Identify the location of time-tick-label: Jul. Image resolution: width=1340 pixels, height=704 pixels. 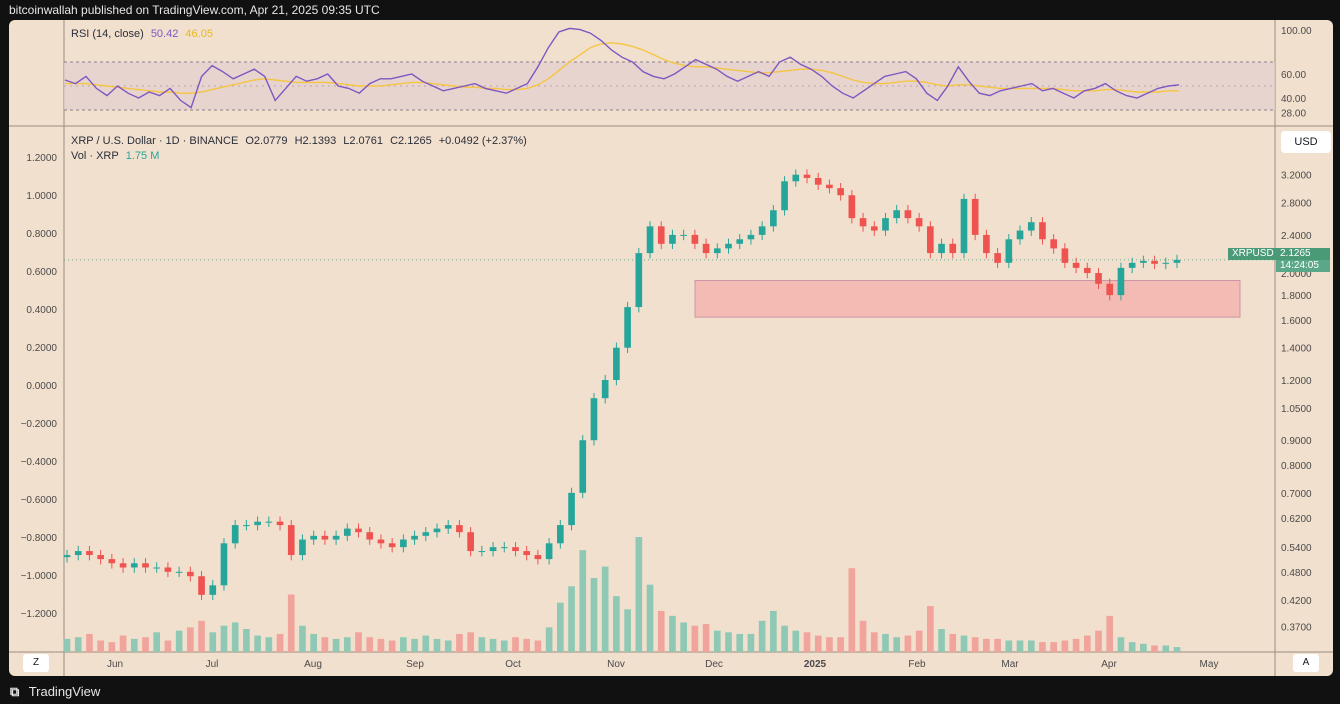
(212, 664).